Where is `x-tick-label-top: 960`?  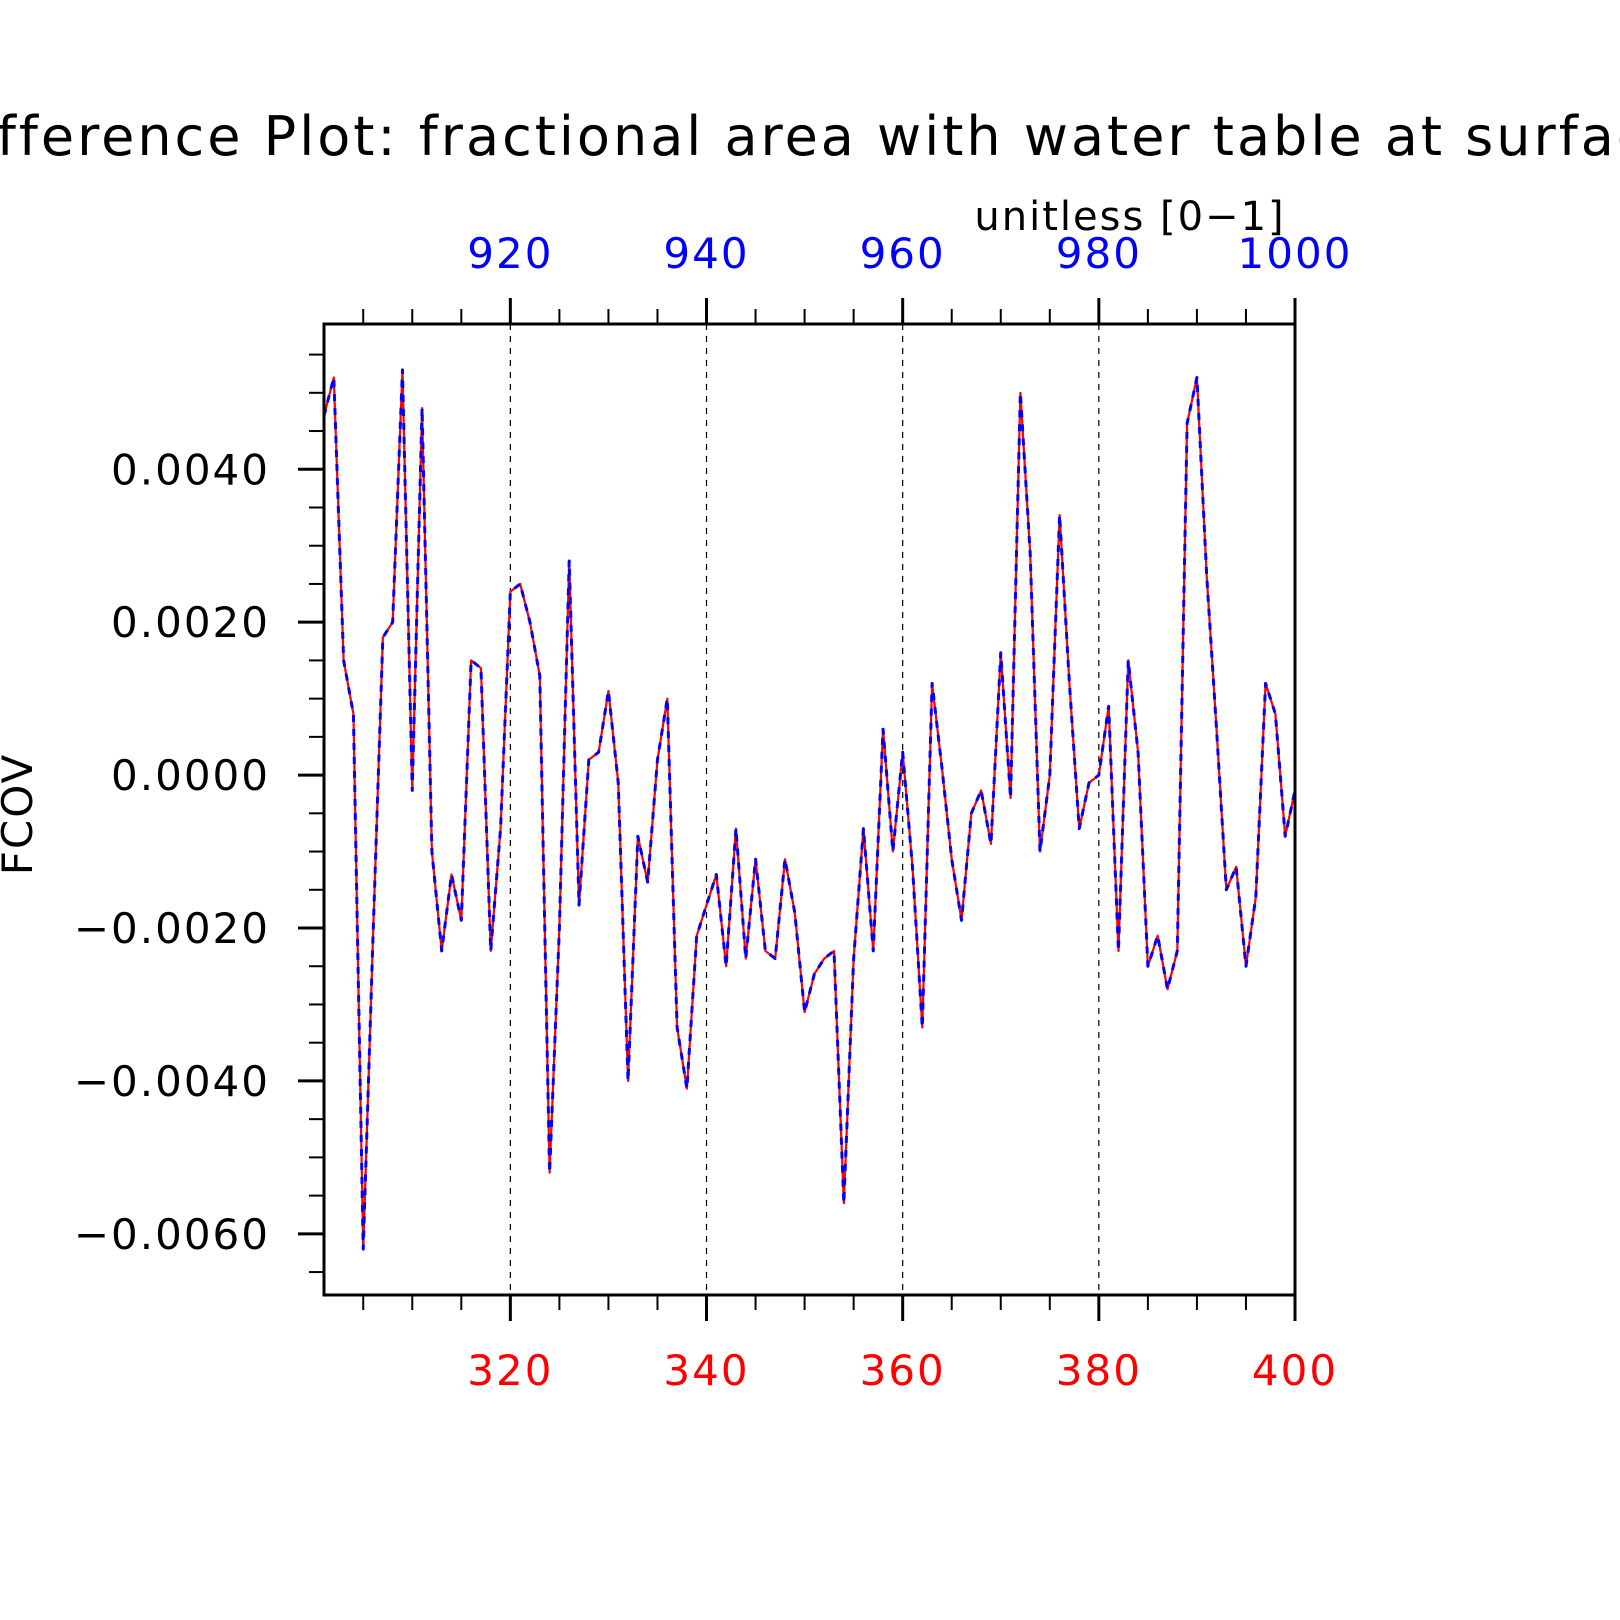 x-tick-label-top: 960 is located at coordinates (903, 253).